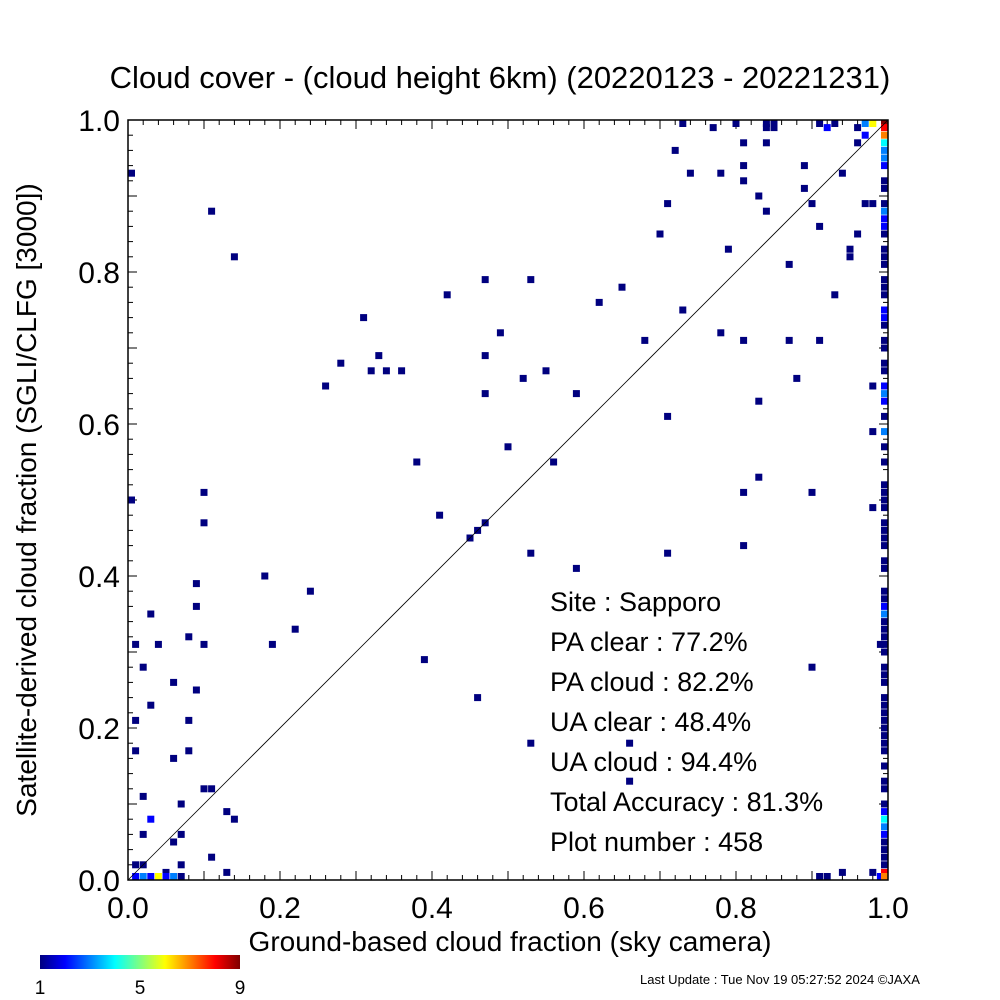 The height and width of the screenshot is (1000, 1000). I want to click on y-tick-label: 0.8, so click(99, 273).